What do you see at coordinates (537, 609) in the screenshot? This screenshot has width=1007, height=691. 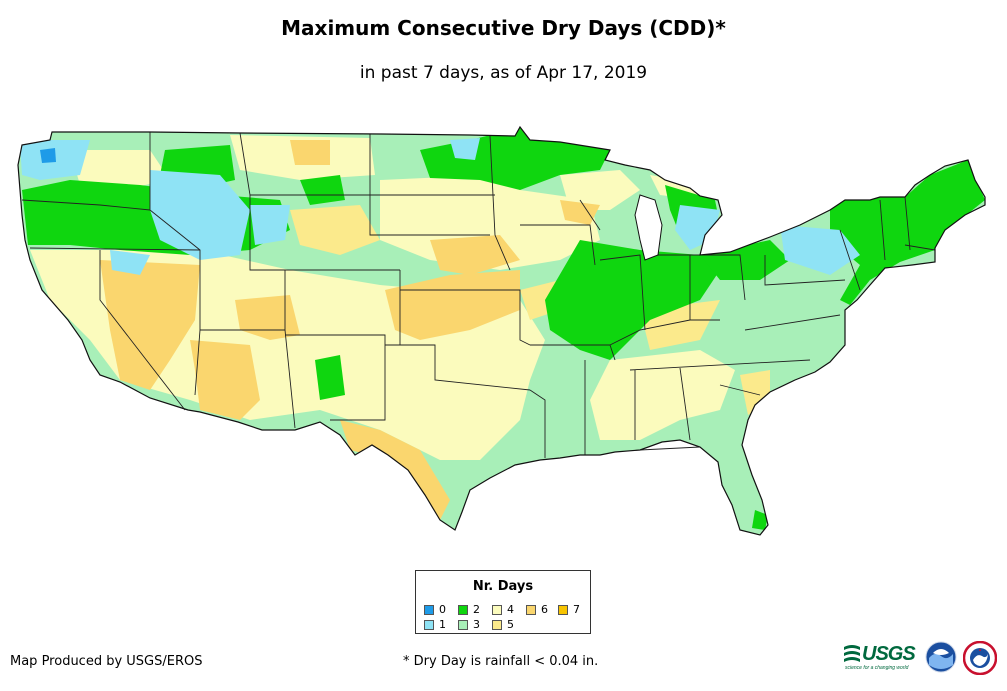 I see `legend-item-6: 6` at bounding box center [537, 609].